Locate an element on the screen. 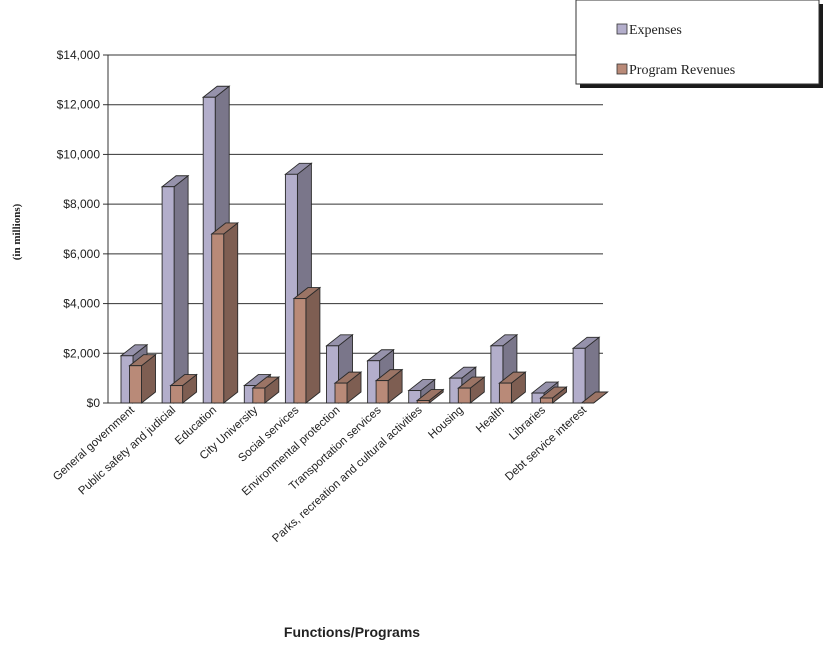 The width and height of the screenshot is (825, 648). legend-swatch-program-revenues is located at coordinates (622, 69).